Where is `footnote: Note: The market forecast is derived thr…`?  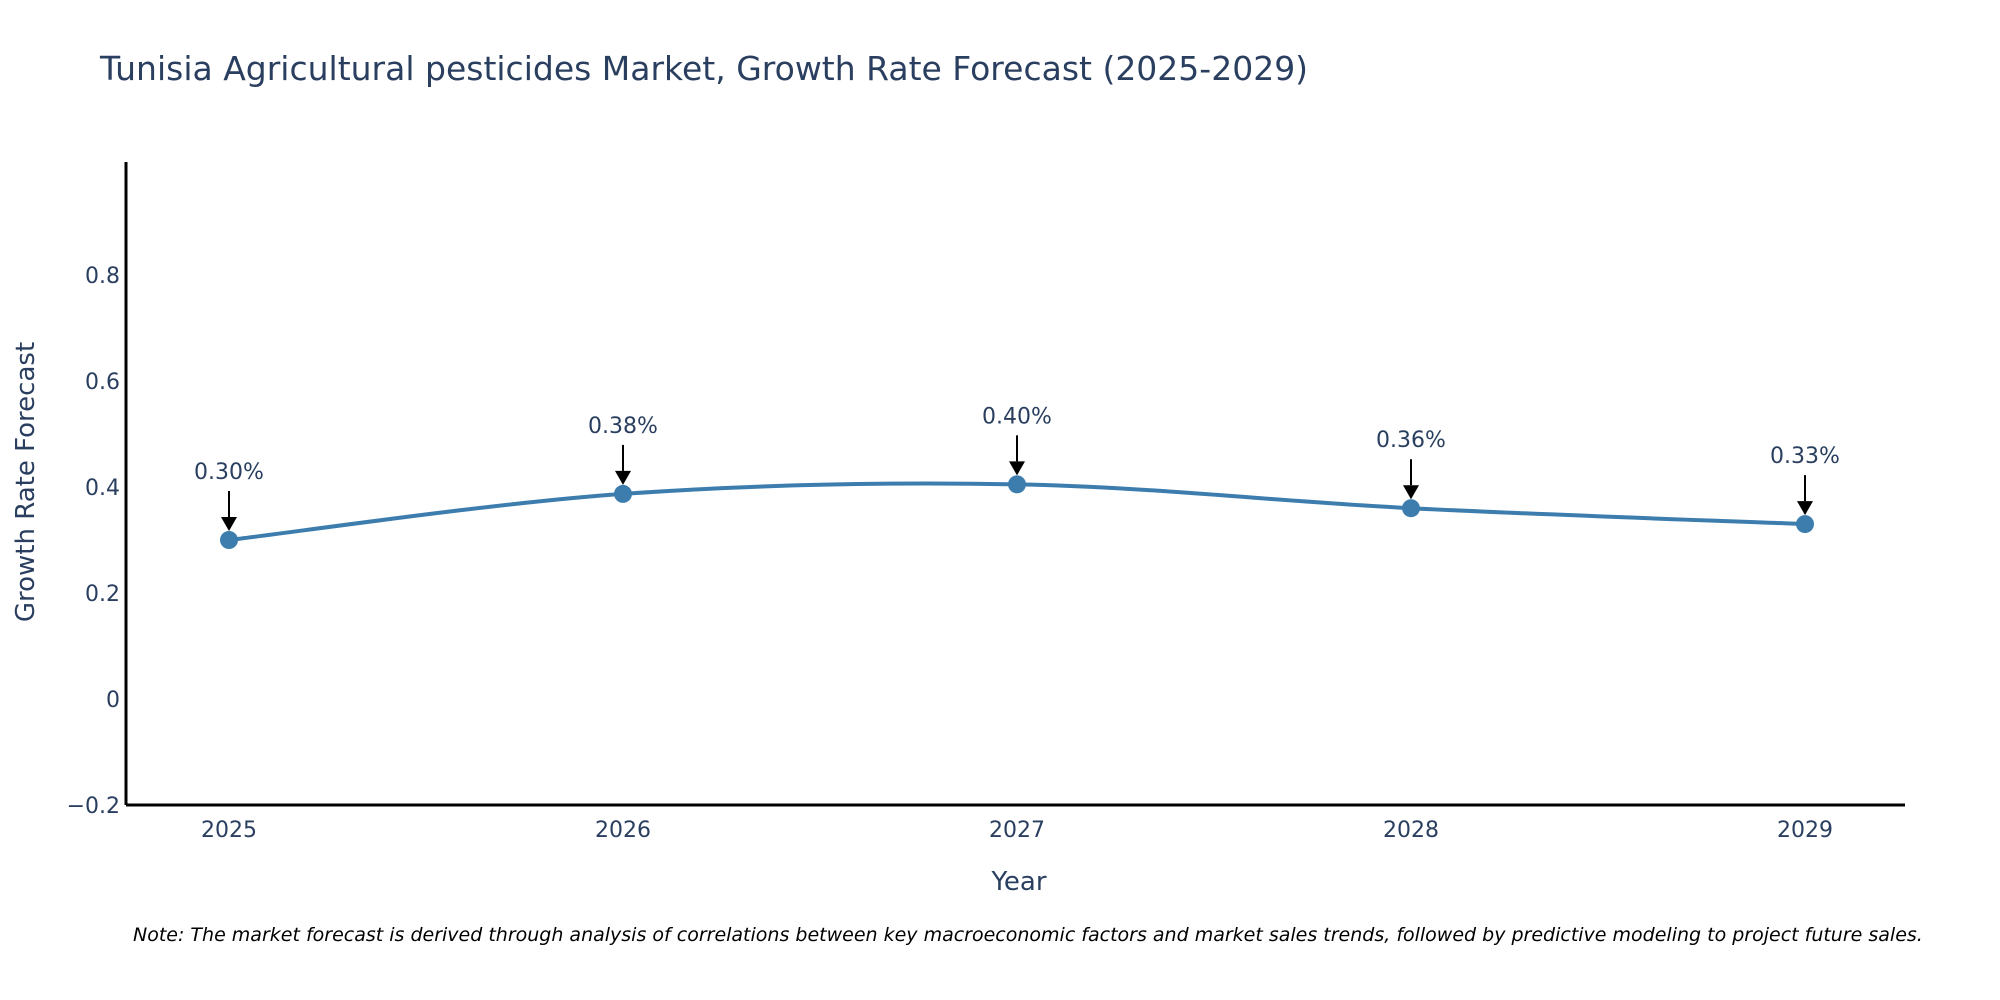
footnote: Note: The market forecast is derived thr… is located at coordinates (1028, 935).